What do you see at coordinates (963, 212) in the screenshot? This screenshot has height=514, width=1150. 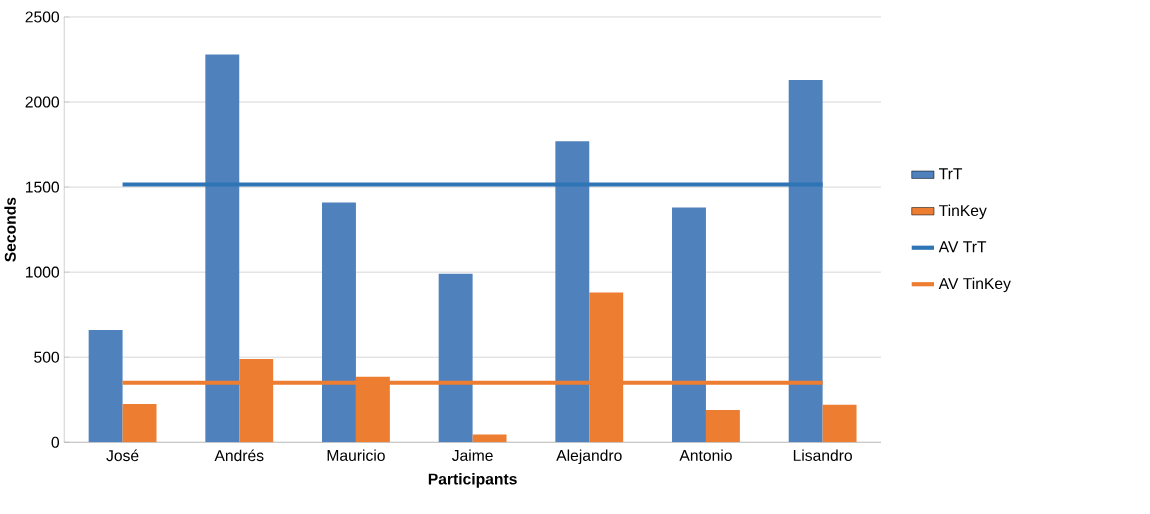 I see `legend-label: TinKey` at bounding box center [963, 212].